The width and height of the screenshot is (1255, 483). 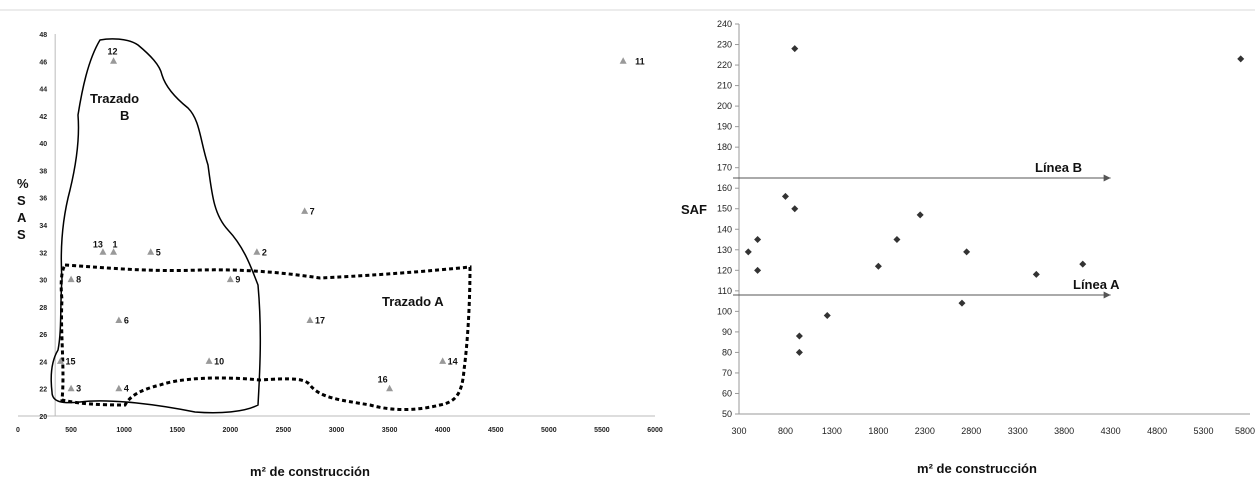 I want to click on annot-trazado-b-line1: Trazado, so click(x=114, y=98).